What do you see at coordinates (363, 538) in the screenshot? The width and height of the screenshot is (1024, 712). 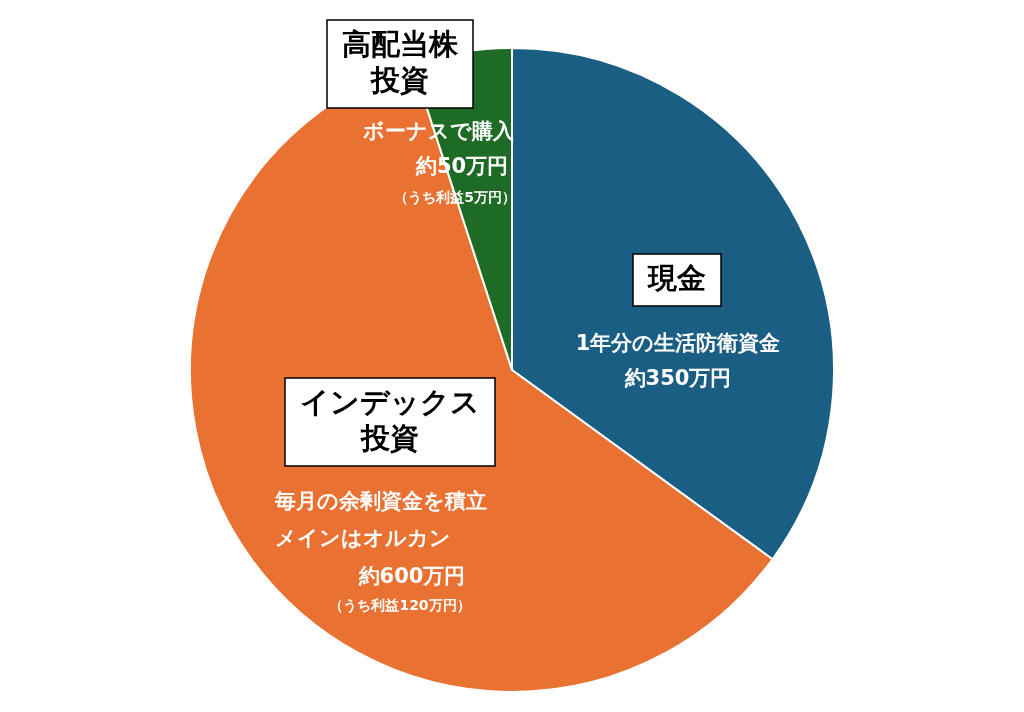 I see `text: メインはオルカン` at bounding box center [363, 538].